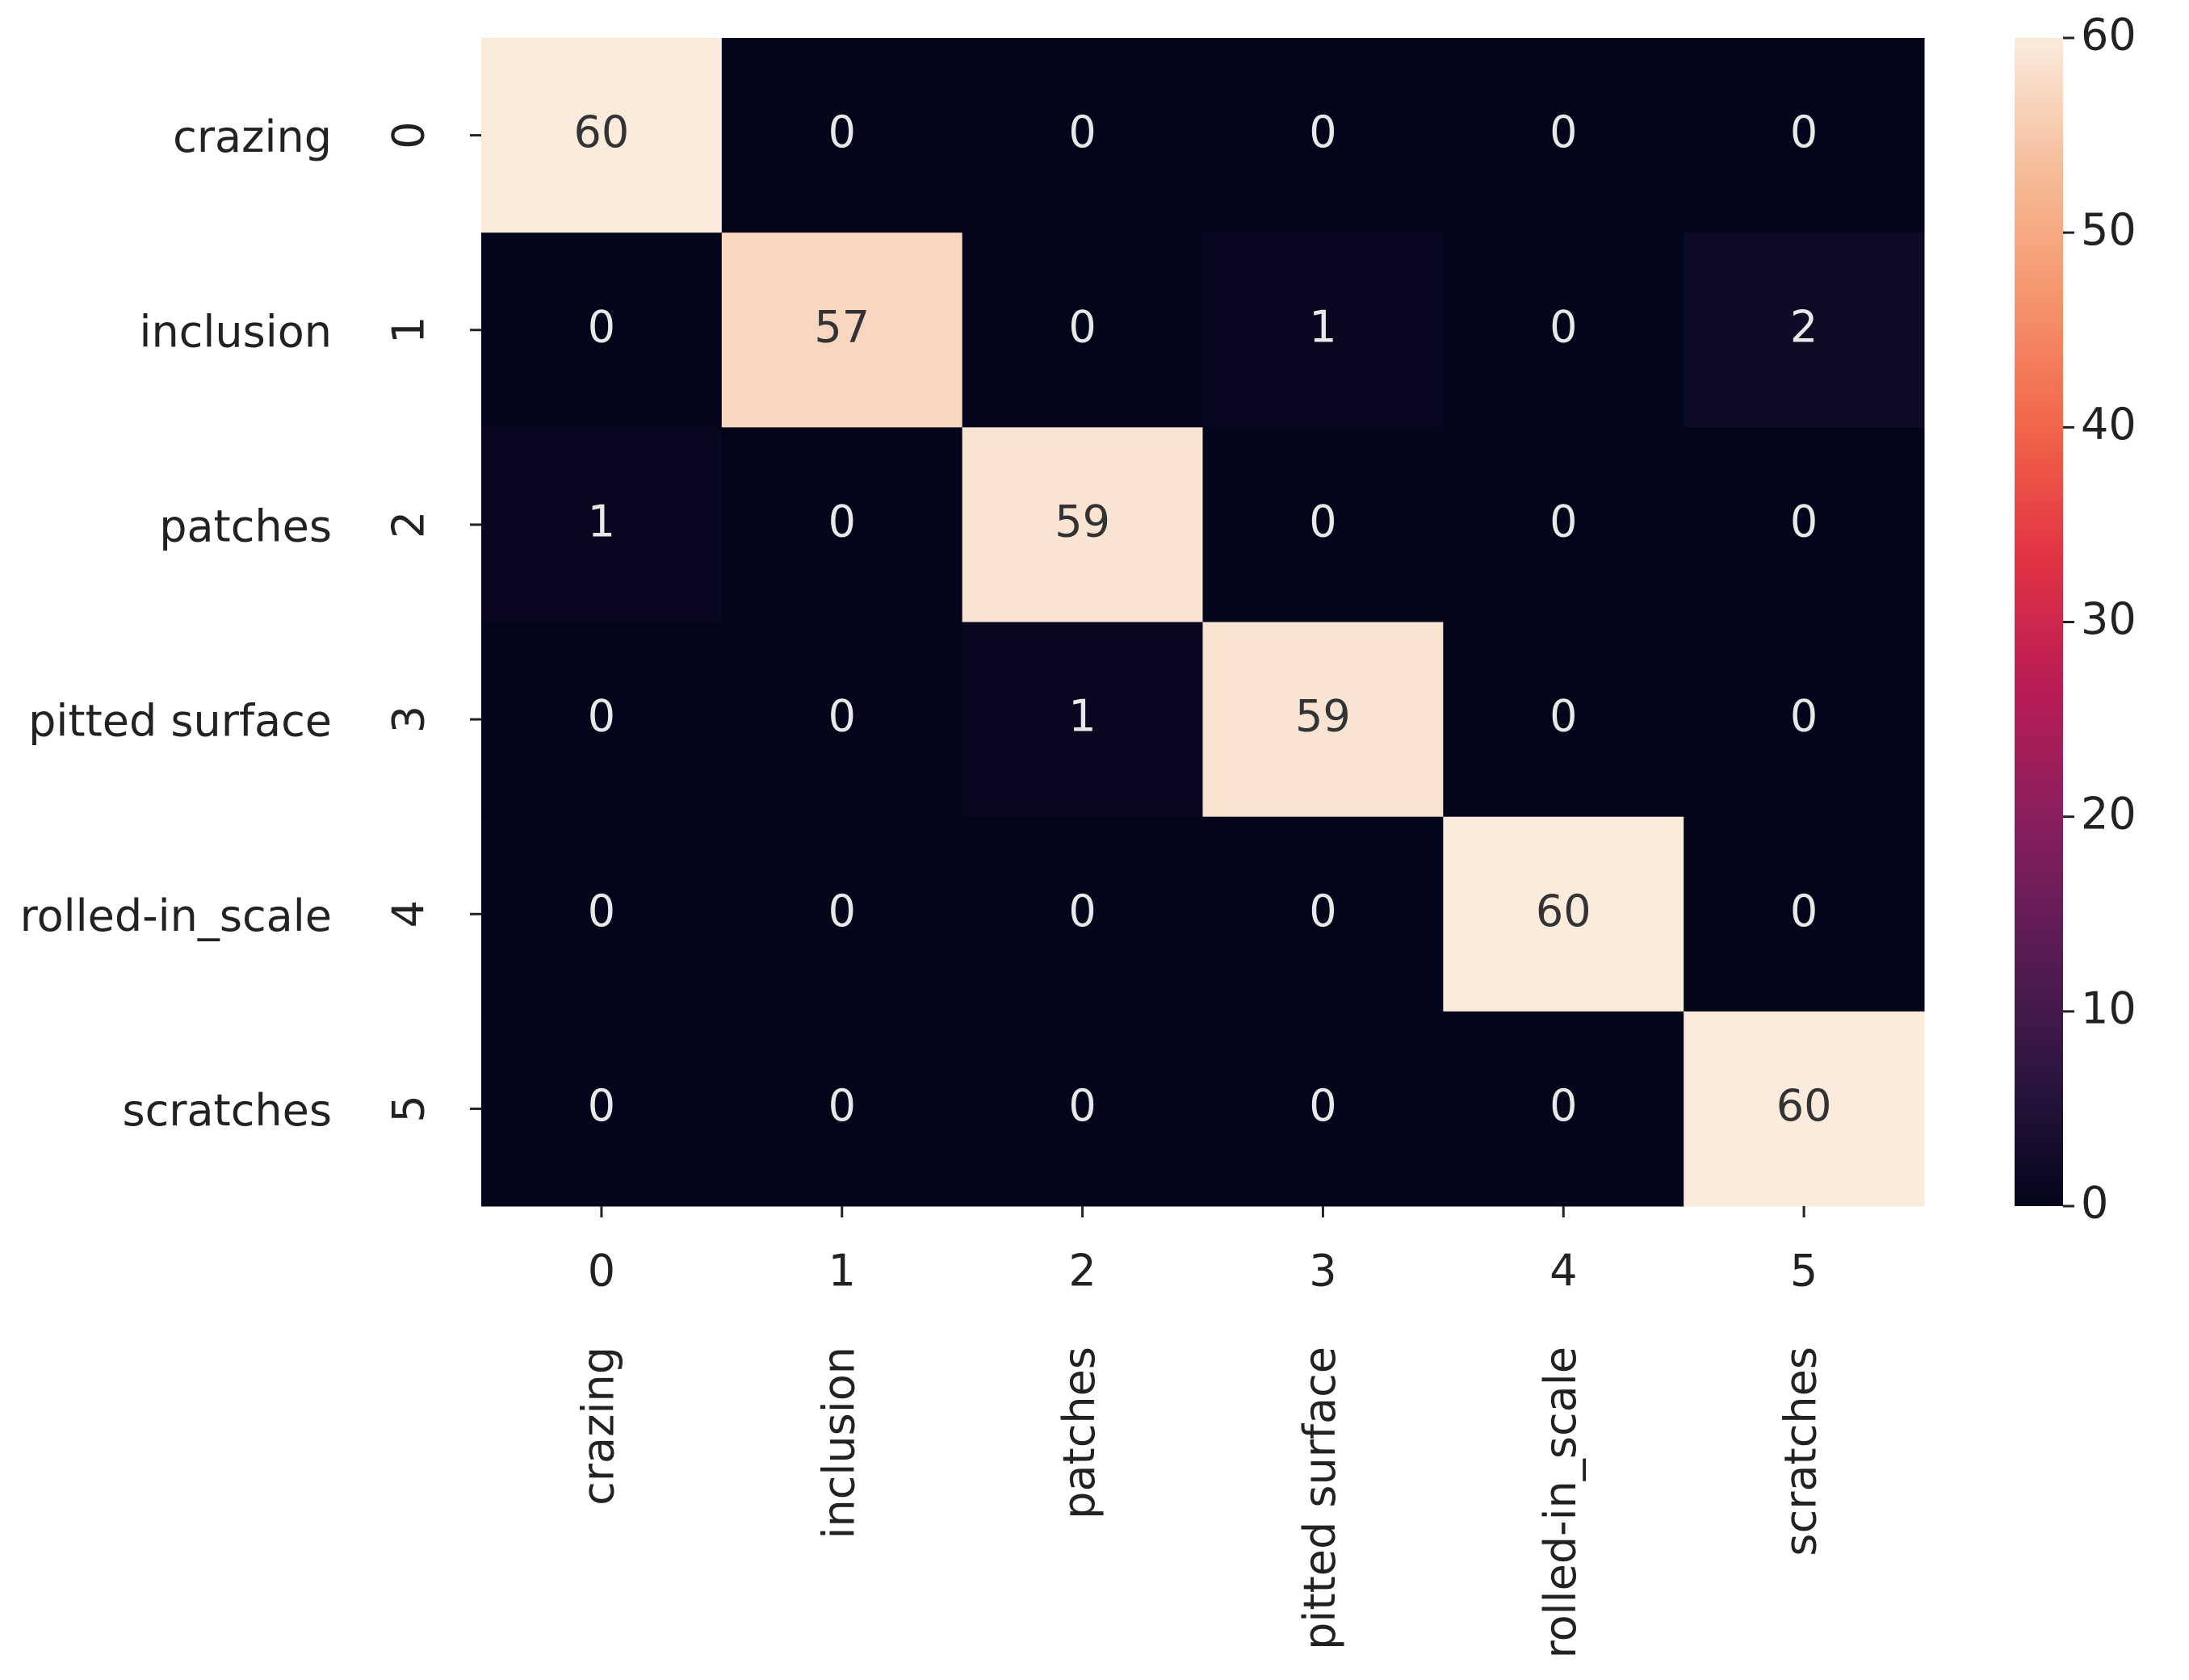 Image resolution: width=2189 pixels, height=1680 pixels. What do you see at coordinates (253, 136) in the screenshot?
I see `y-category-name: crazing` at bounding box center [253, 136].